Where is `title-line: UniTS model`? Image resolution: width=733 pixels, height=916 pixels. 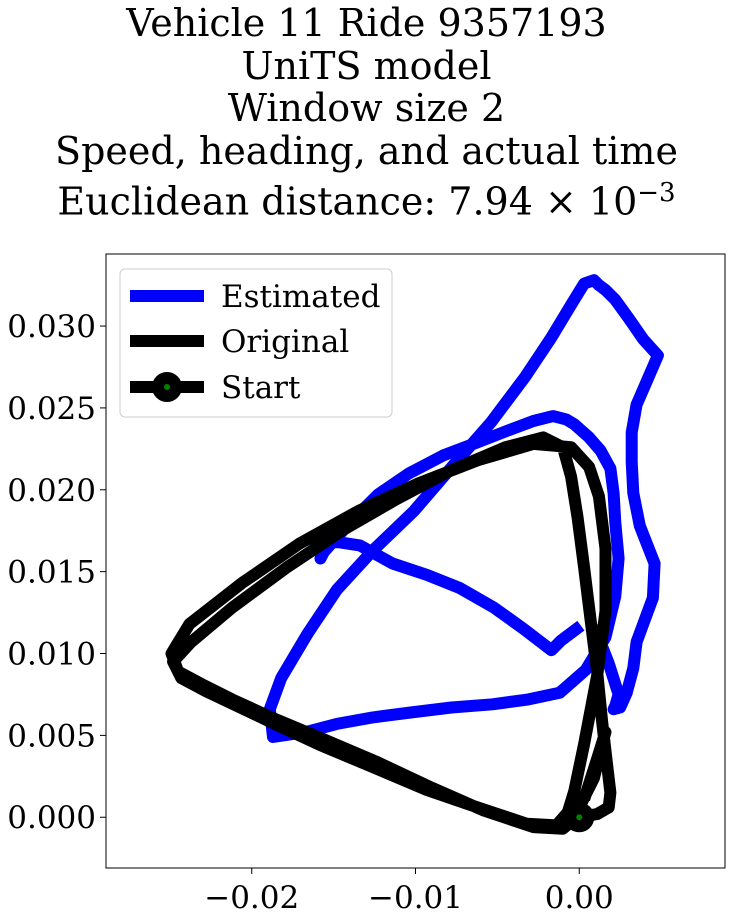 title-line: UniTS model is located at coordinates (366, 65).